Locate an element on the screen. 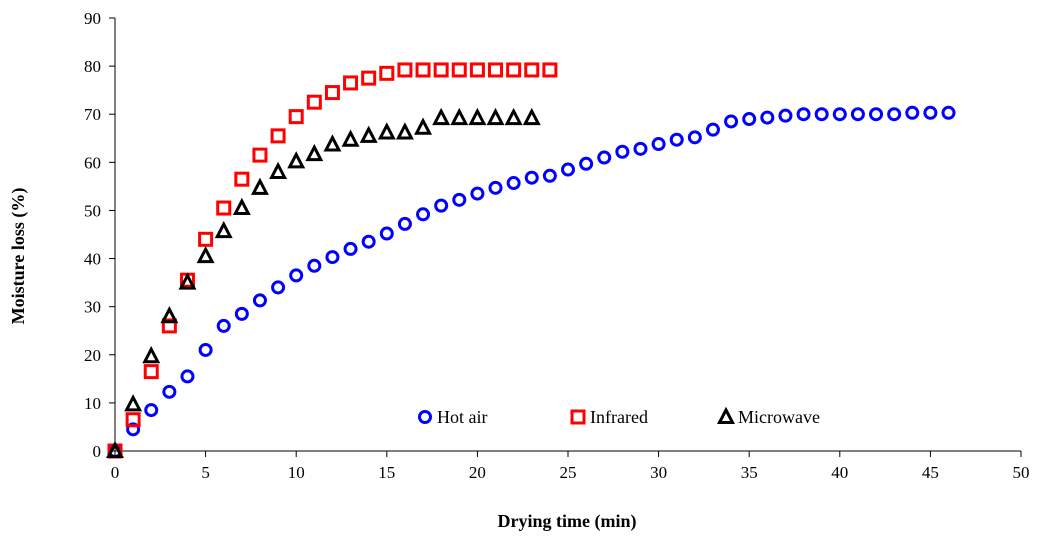  legend-label-hot-air: Hot air is located at coordinates (462, 417).